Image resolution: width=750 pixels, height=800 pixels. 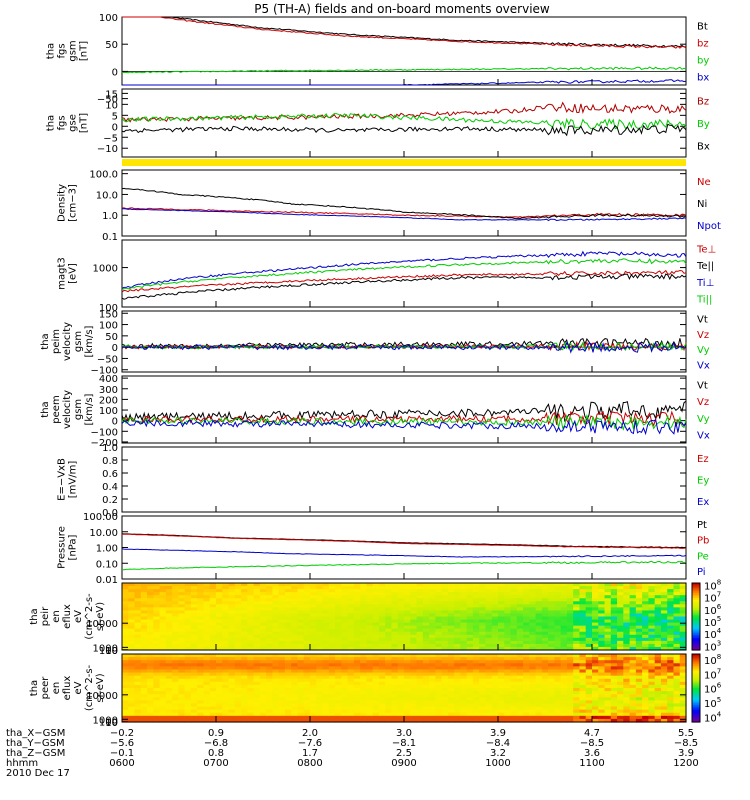 What do you see at coordinates (713, 718) in the screenshot?
I see `colorbar-tick-label: 104` at bounding box center [713, 718].